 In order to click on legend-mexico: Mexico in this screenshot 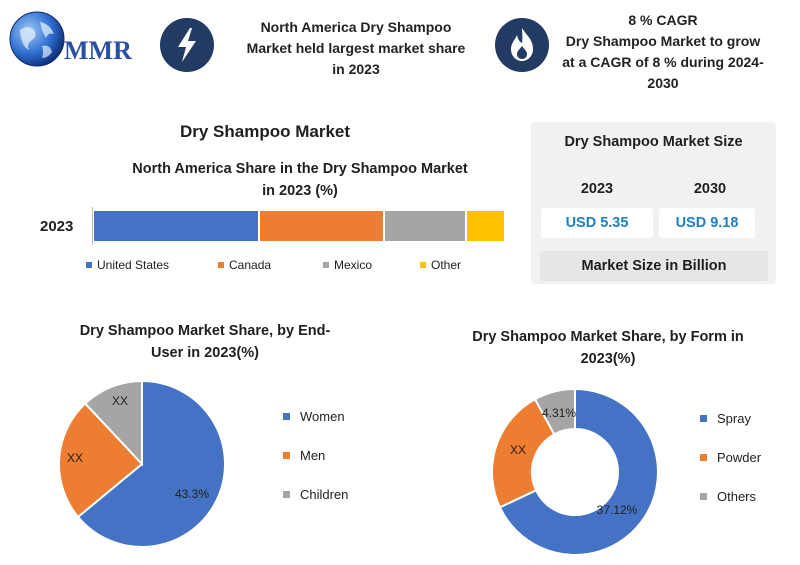, I will do `click(347, 265)`.